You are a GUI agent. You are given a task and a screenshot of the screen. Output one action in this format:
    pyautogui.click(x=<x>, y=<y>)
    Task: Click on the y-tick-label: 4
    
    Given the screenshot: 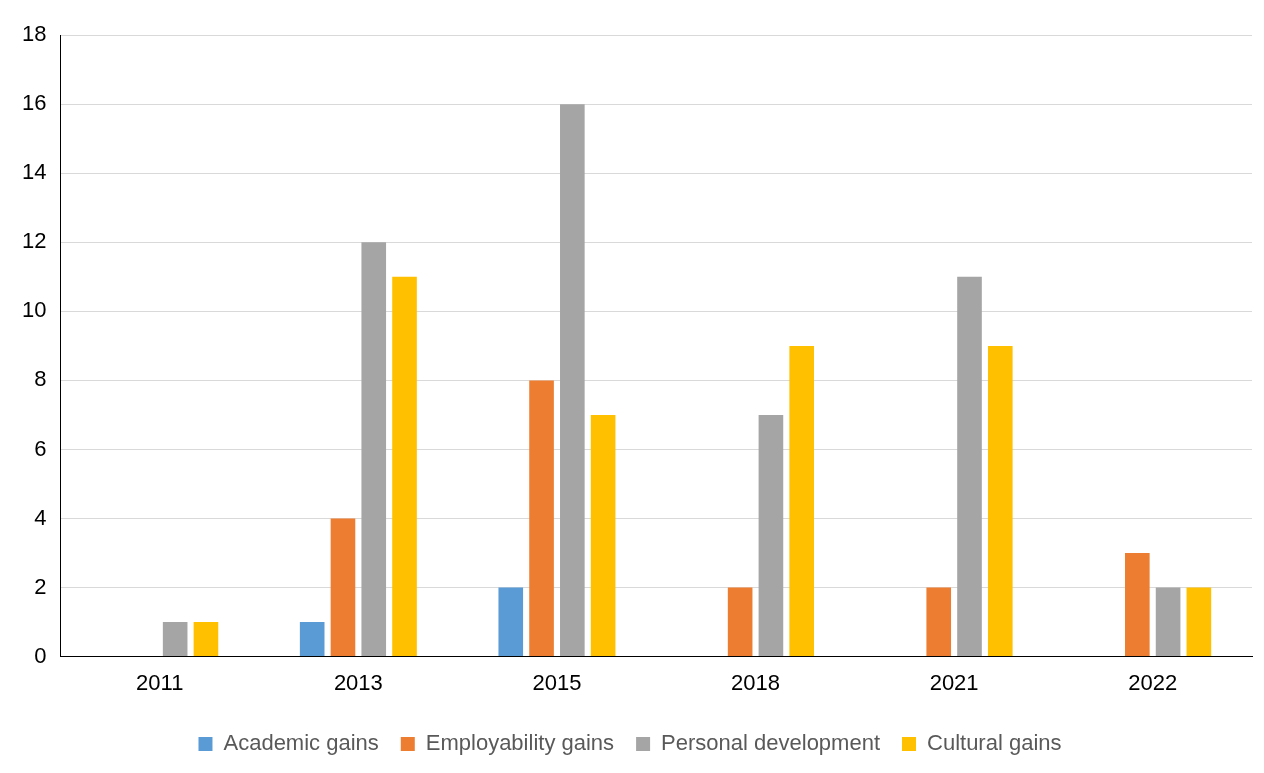 What is the action you would take?
    pyautogui.click(x=40, y=517)
    